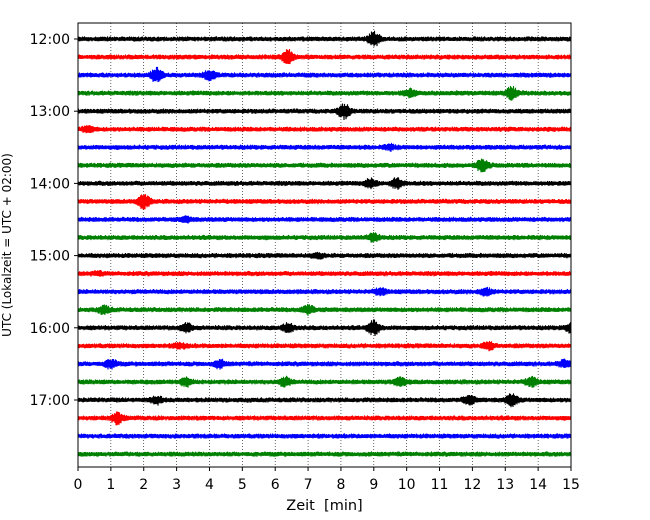 This screenshot has height=520, width=650. I want to click on y-tick-label: 16:00, so click(50, 329).